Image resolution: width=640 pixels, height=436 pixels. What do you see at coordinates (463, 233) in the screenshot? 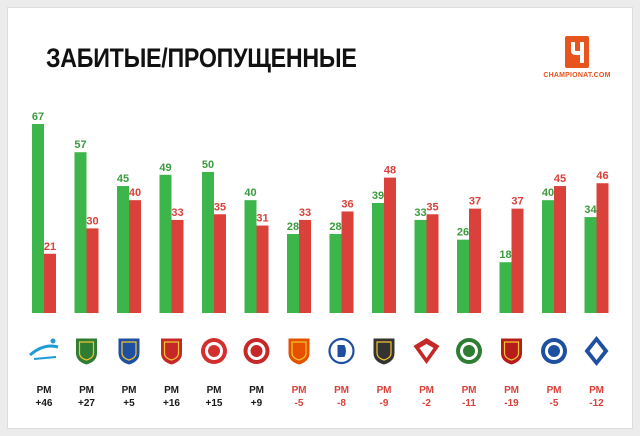
I see `data-label-scored: 26` at bounding box center [463, 233].